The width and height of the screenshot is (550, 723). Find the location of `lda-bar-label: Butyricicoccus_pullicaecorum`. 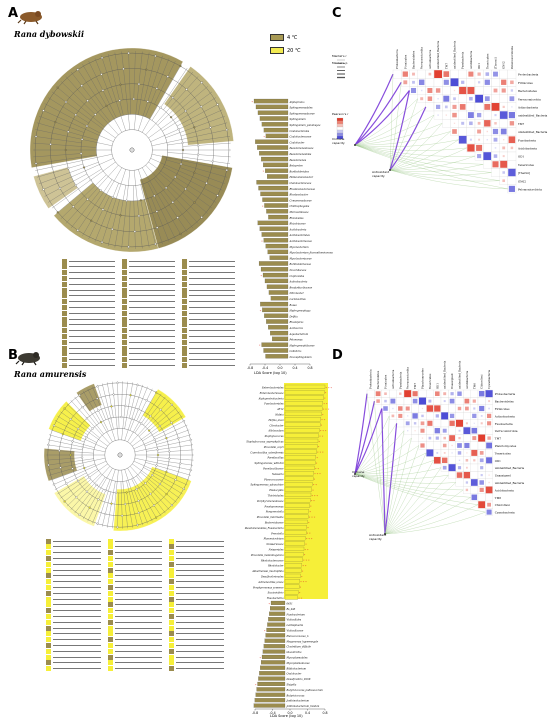

lda-bar-label: Butyricicoccus_pullicaecorum is located at coordinates (305, 690).